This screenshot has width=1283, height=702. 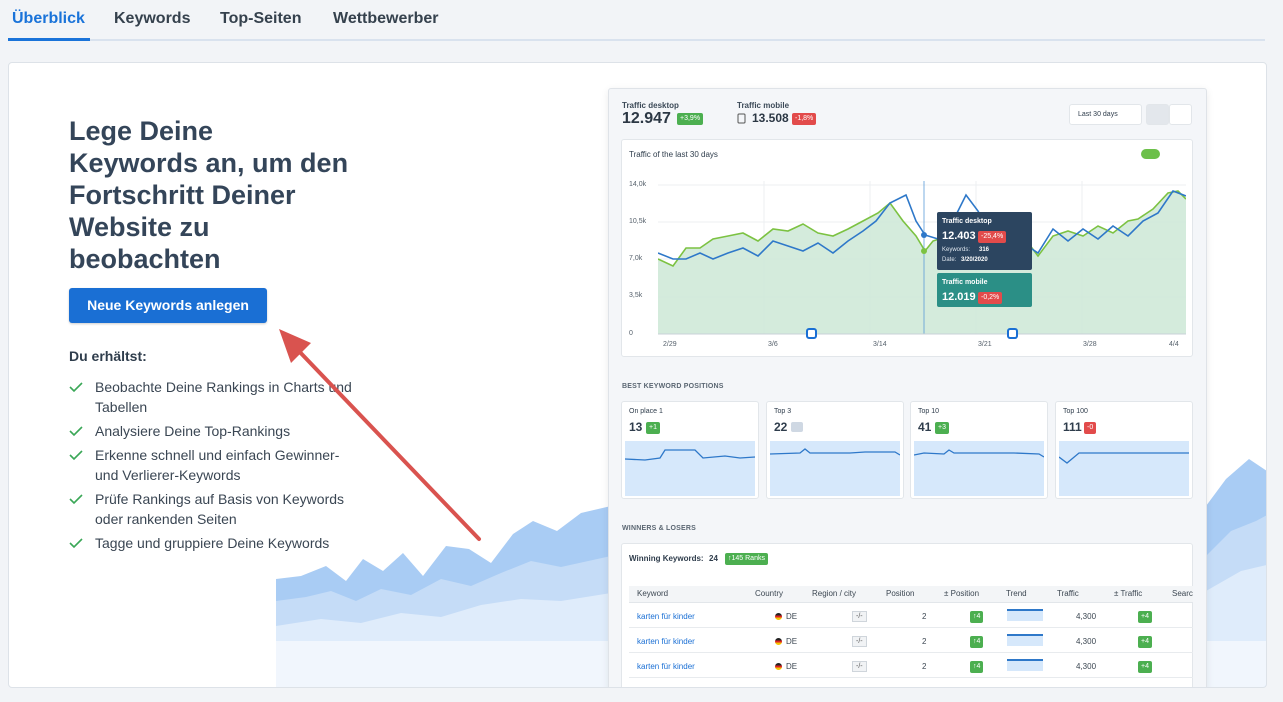 What do you see at coordinates (1157, 114) in the screenshot?
I see `desktop-toggle` at bounding box center [1157, 114].